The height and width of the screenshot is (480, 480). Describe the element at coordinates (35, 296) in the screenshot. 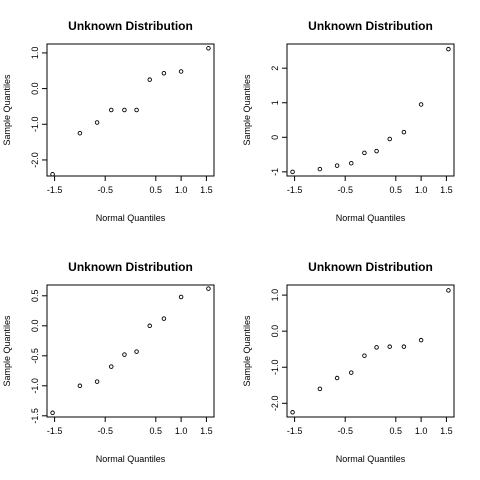

I see `y-tick-label: 0.5` at that location.